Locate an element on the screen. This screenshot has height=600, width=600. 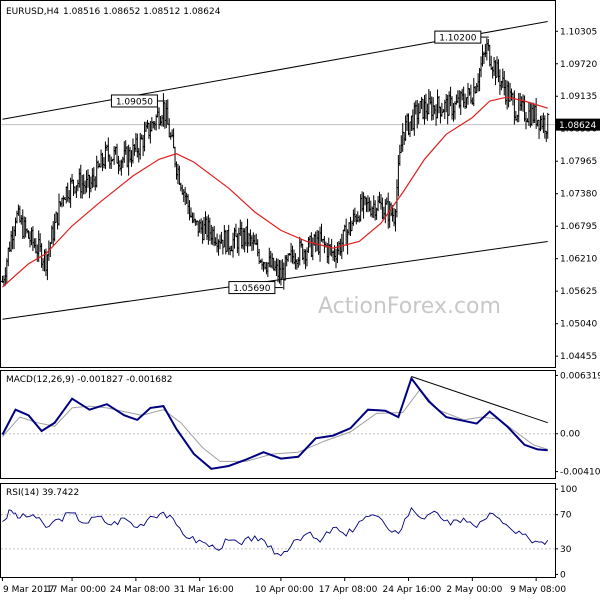
annotation-label: 1.10200 is located at coordinates (457, 39).